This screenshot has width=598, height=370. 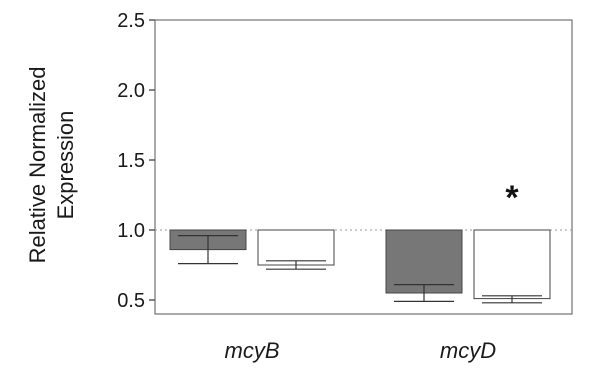 I want to click on bar-mcyB-s2, so click(x=296, y=247).